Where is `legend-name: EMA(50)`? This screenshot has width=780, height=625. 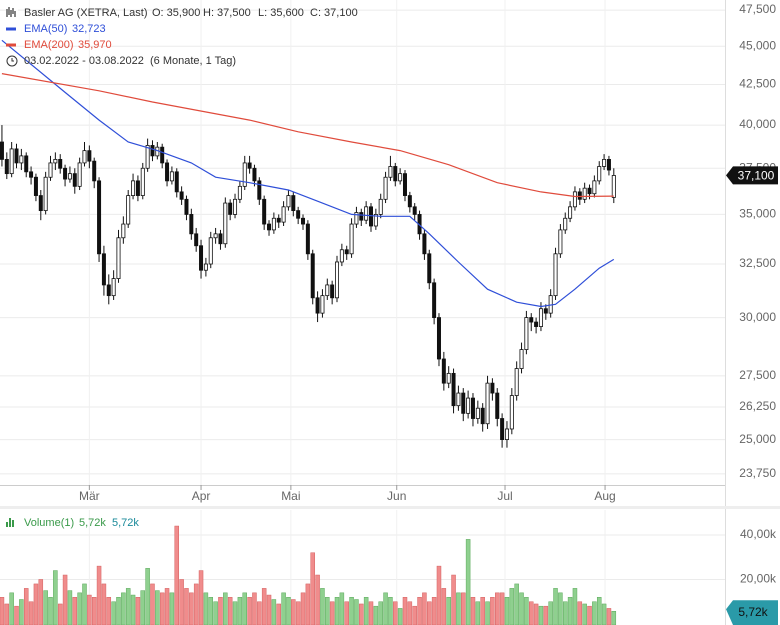
legend-name: EMA(50) is located at coordinates (45, 29).